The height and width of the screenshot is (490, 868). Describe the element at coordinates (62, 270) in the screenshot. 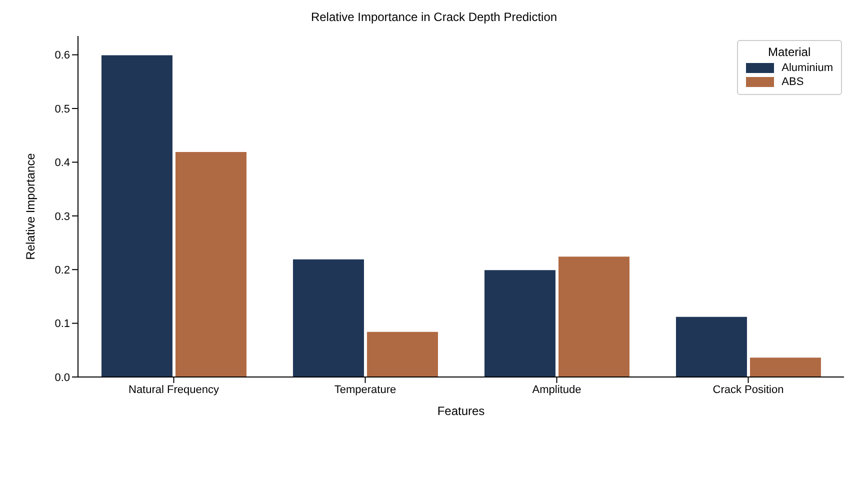

I see `y-tick-label: 0.2` at that location.